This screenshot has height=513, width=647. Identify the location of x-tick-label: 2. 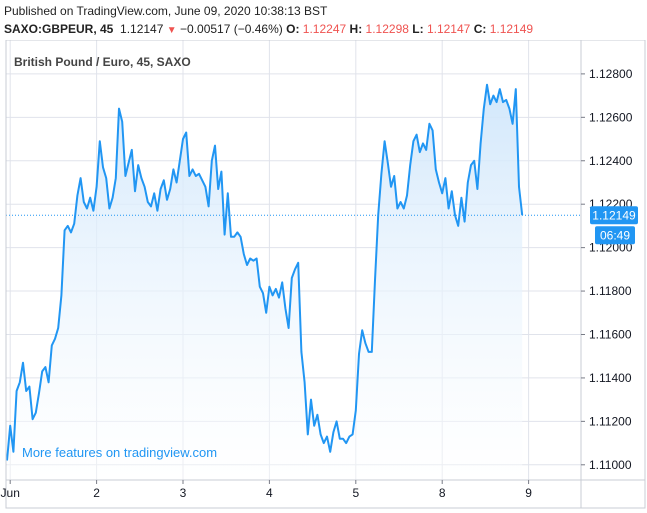
(96, 493).